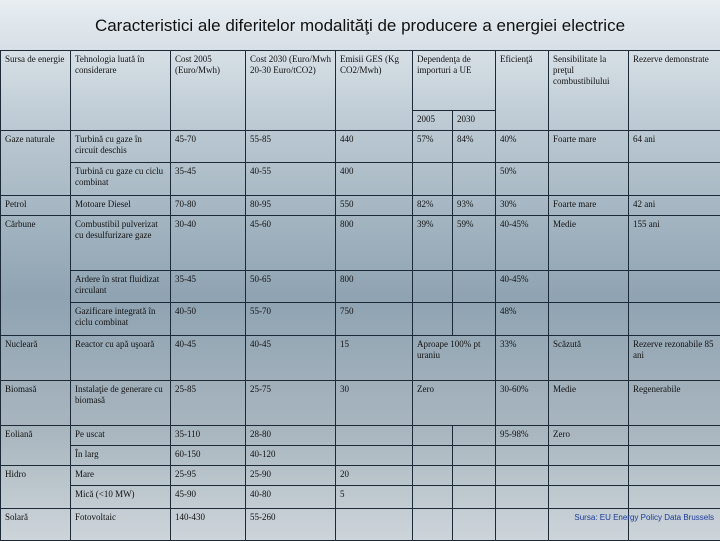 Image resolution: width=720 pixels, height=541 pixels. Describe the element at coordinates (522, 403) in the screenshot. I see `table-cell: 30-60%` at that location.